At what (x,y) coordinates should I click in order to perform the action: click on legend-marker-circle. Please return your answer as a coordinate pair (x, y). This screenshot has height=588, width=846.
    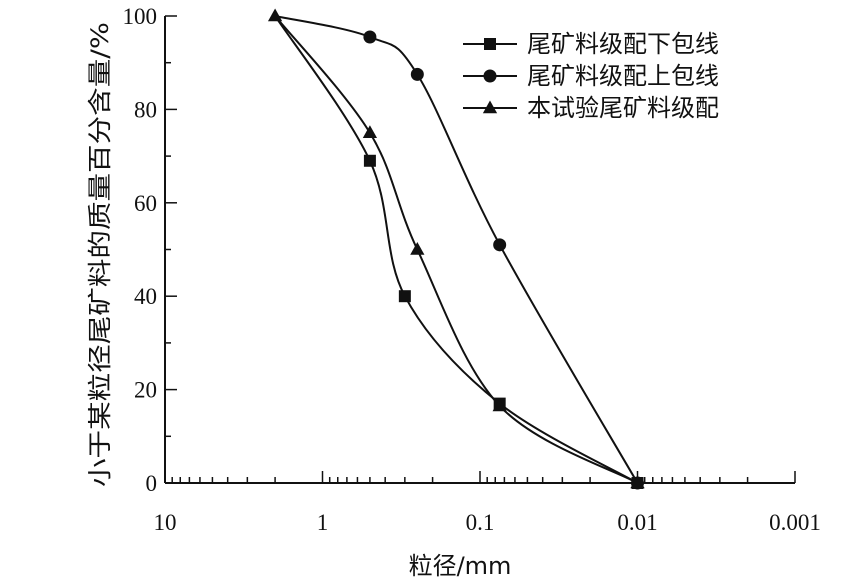
    Looking at the image, I should click on (490, 76).